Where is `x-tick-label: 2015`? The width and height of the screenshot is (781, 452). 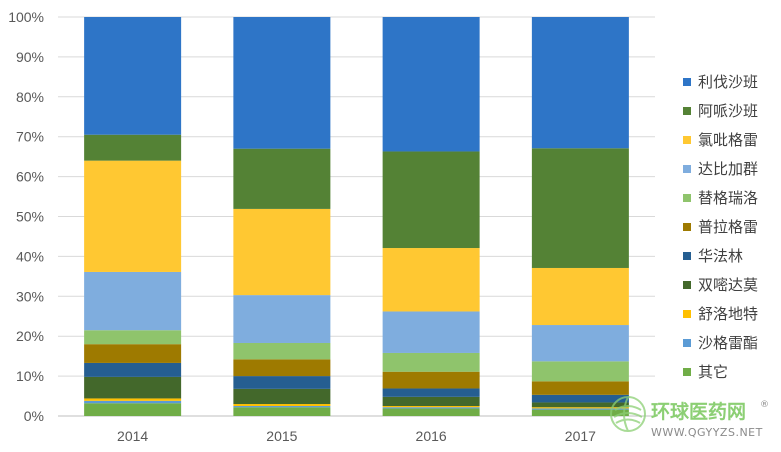 x-tick-label: 2015 is located at coordinates (281, 436).